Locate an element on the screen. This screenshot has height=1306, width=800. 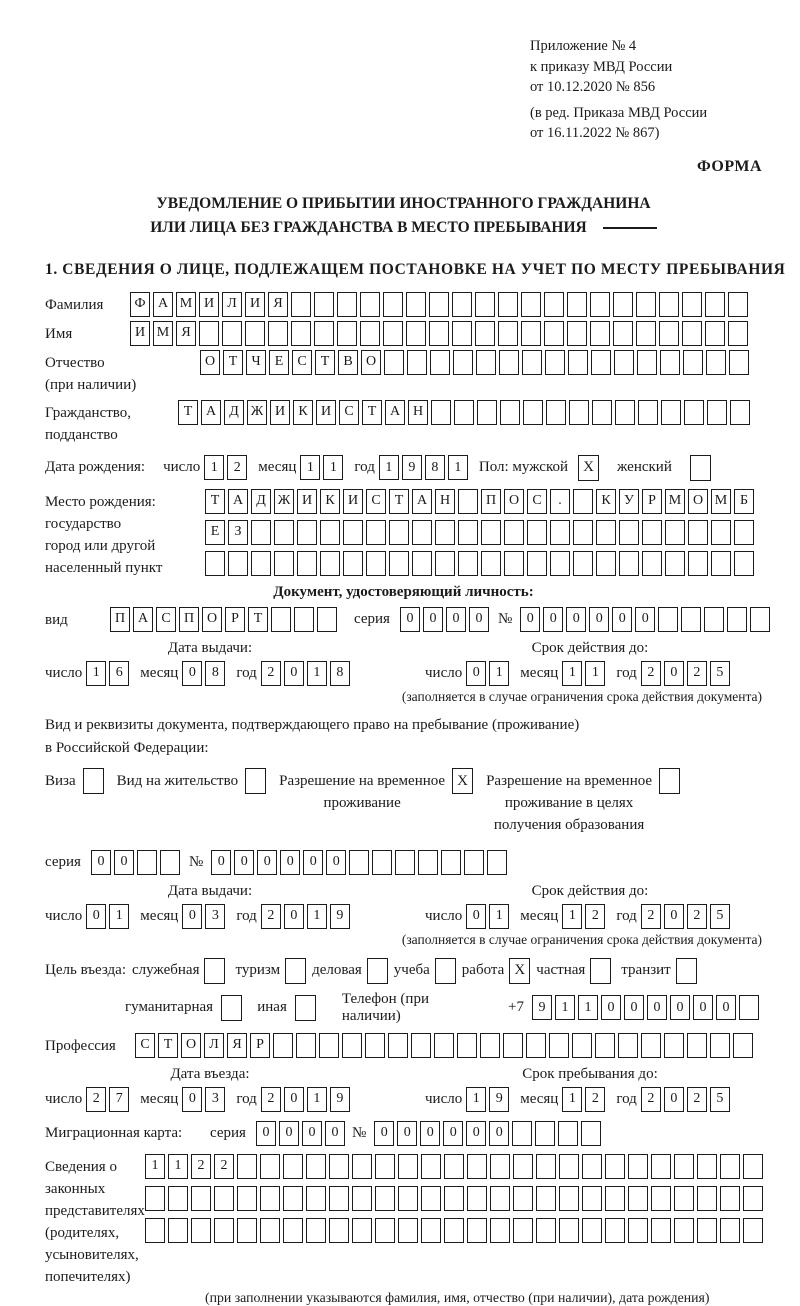
char-box: 9 is located at coordinates (542, 1008).